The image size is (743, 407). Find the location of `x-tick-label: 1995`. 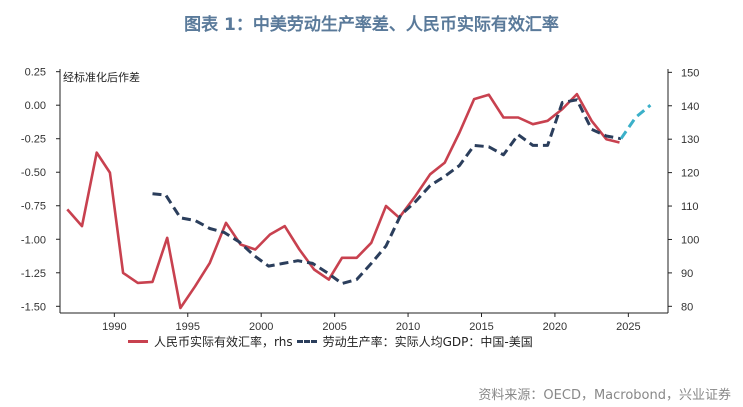

x-tick-label: 1995 is located at coordinates (188, 327).